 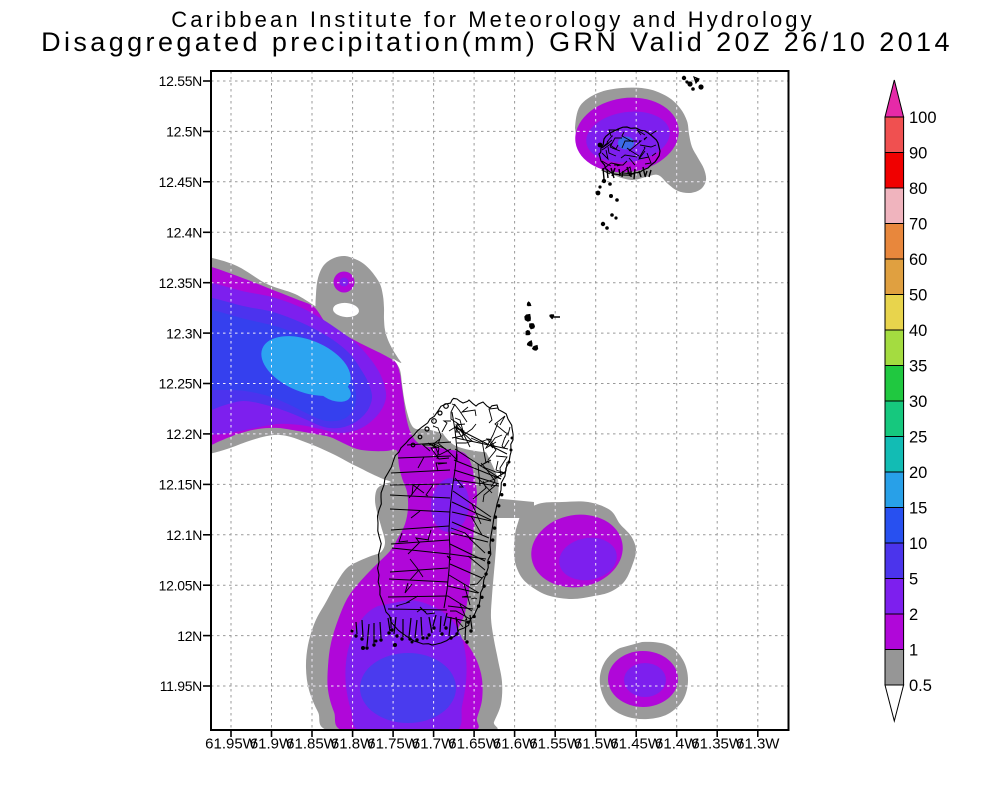 I want to click on svg-text: 100, so click(x=923, y=118).